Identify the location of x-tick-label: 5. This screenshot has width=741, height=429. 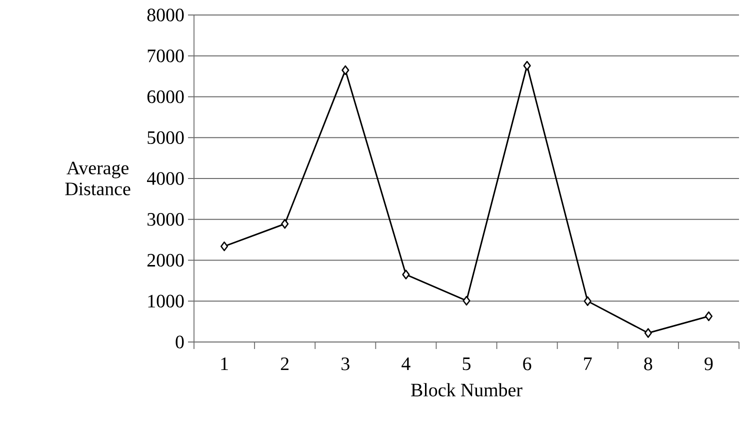
(466, 364).